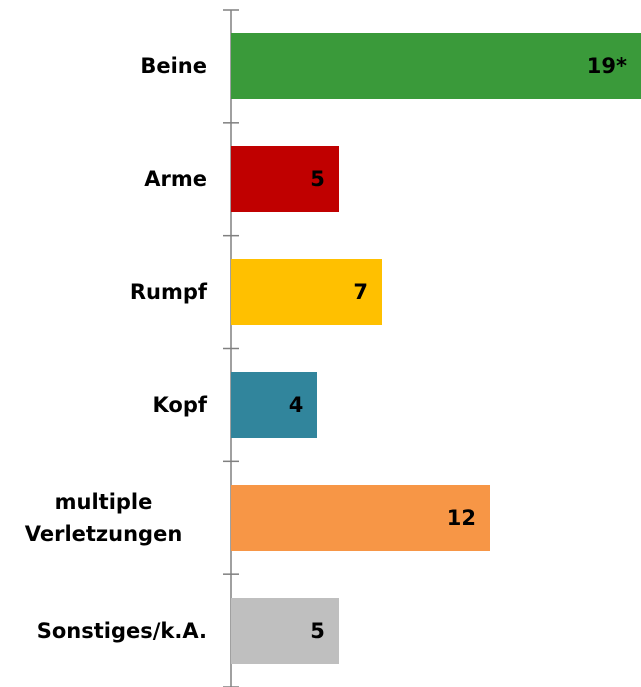 Image resolution: width=641 pixels, height=687 pixels. What do you see at coordinates (168, 292) in the screenshot?
I see `category-text: Rumpf` at bounding box center [168, 292].